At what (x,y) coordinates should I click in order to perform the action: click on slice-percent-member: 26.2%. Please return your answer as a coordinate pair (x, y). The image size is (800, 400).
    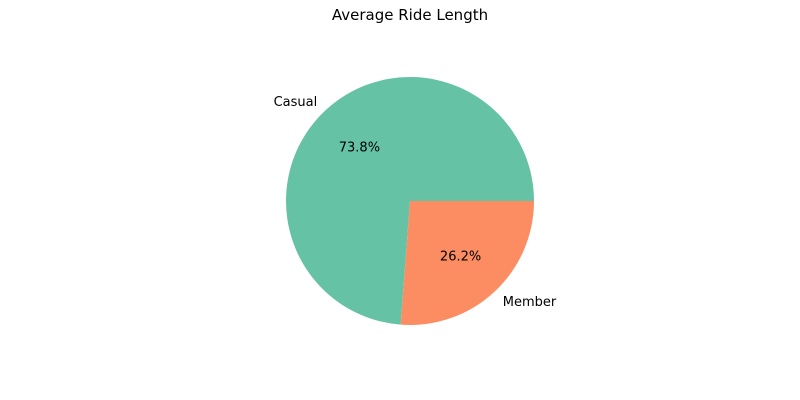
    Looking at the image, I should click on (460, 257).